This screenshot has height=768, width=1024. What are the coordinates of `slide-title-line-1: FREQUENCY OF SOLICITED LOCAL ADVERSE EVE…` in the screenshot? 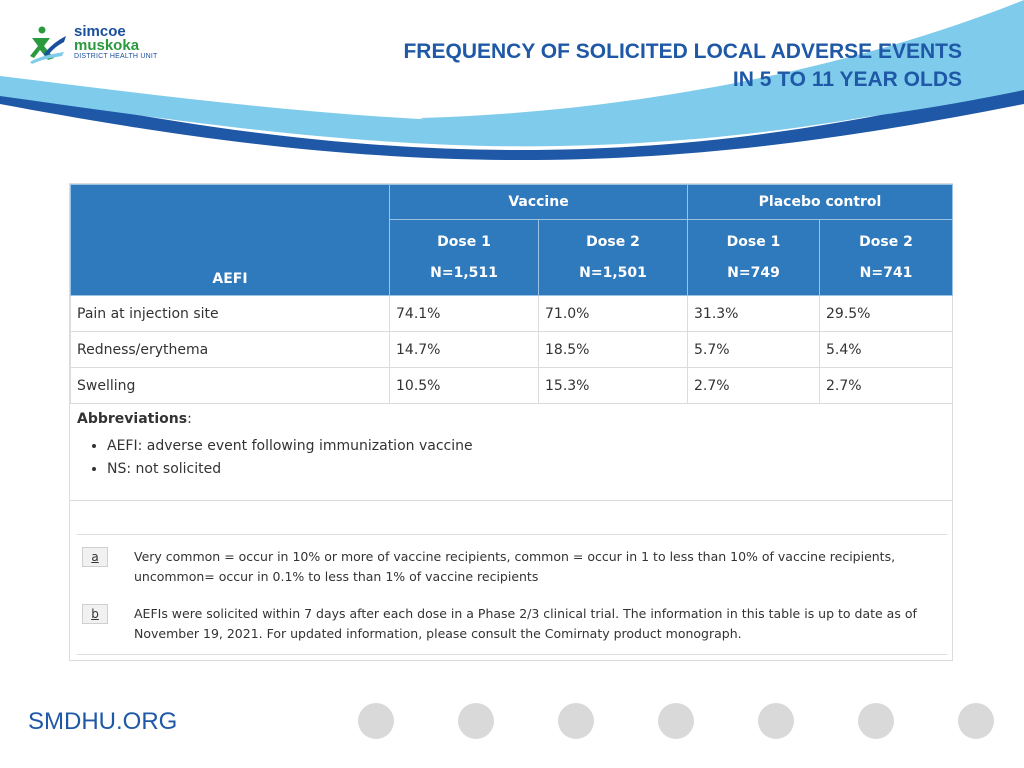 It's located at (682, 51).